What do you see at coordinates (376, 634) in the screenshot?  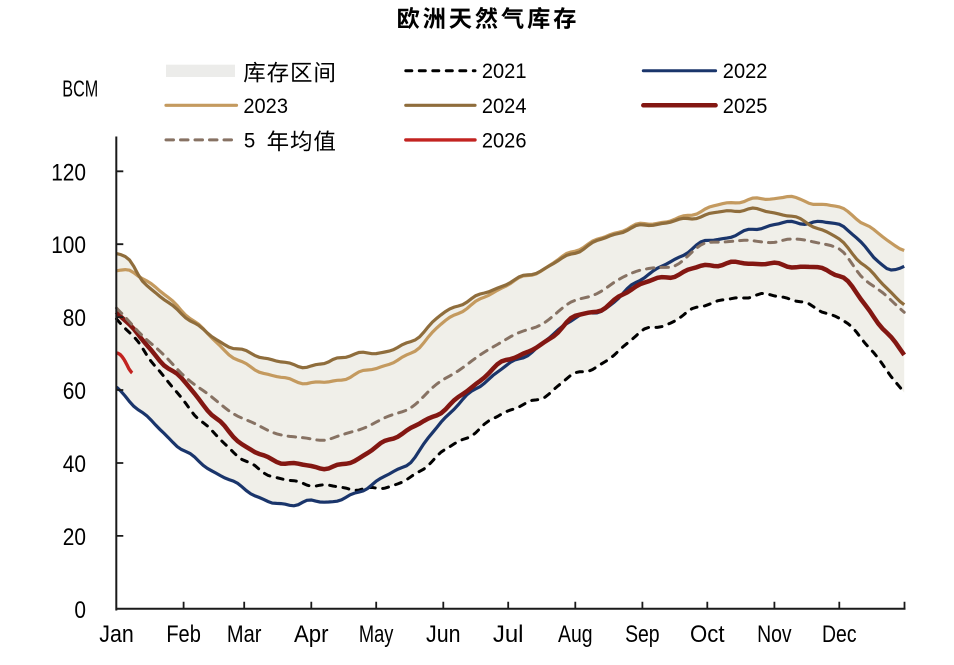 I see `svg-text: May` at bounding box center [376, 634].